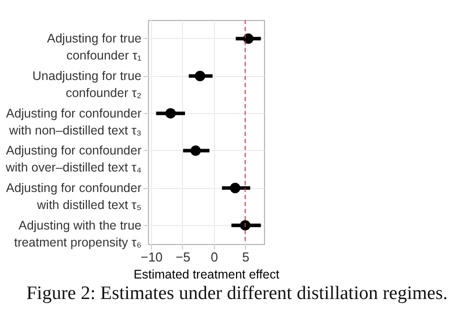 This screenshot has height=327, width=474. I want to click on y-tick-label: Adjusting for confounder with distilled text τ₅, so click(74, 196).